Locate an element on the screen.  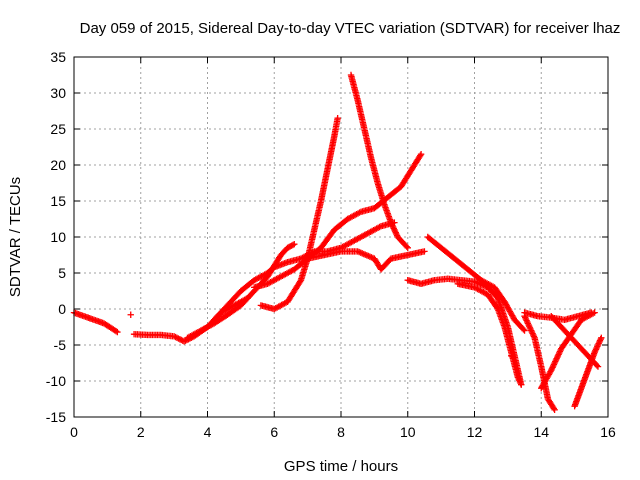
x-axis-label: GPS time / hours is located at coordinates (341, 466).